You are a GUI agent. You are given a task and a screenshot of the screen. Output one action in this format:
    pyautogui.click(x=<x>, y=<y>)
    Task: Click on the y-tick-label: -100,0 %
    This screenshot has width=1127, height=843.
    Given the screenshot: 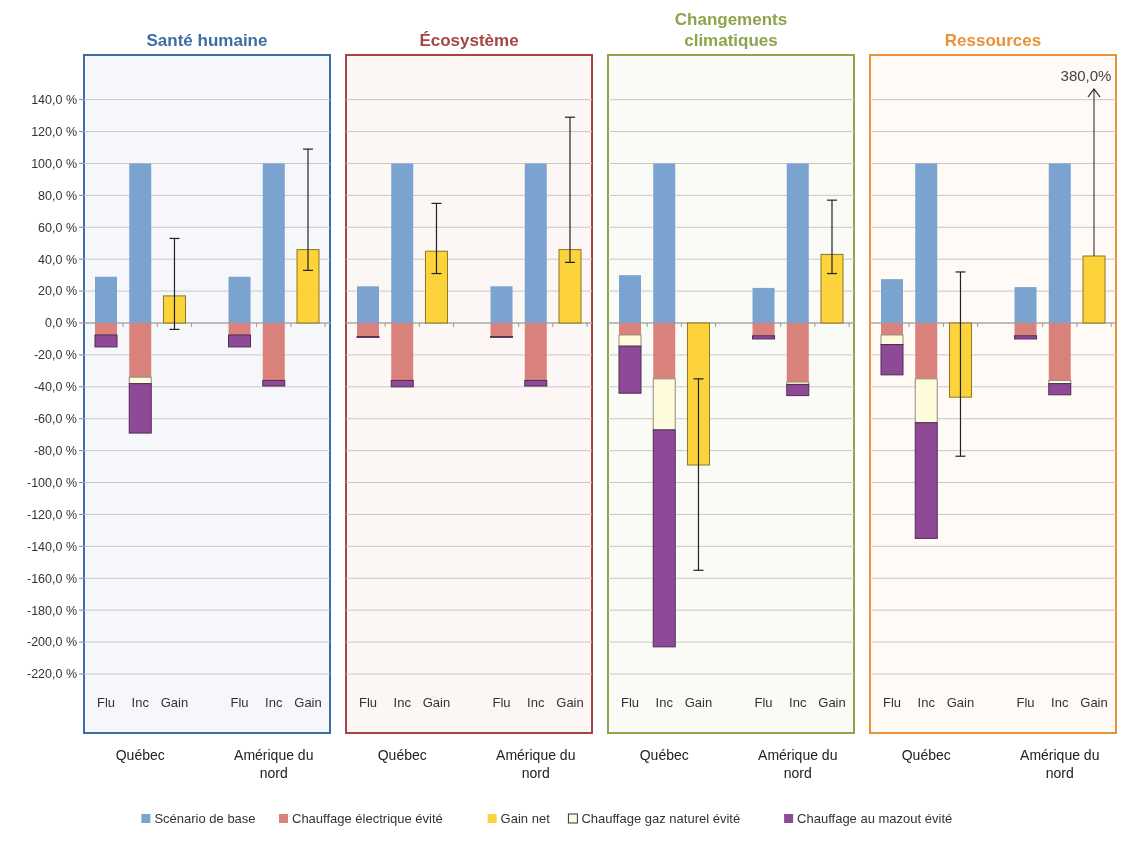 What is the action you would take?
    pyautogui.click(x=51, y=482)
    